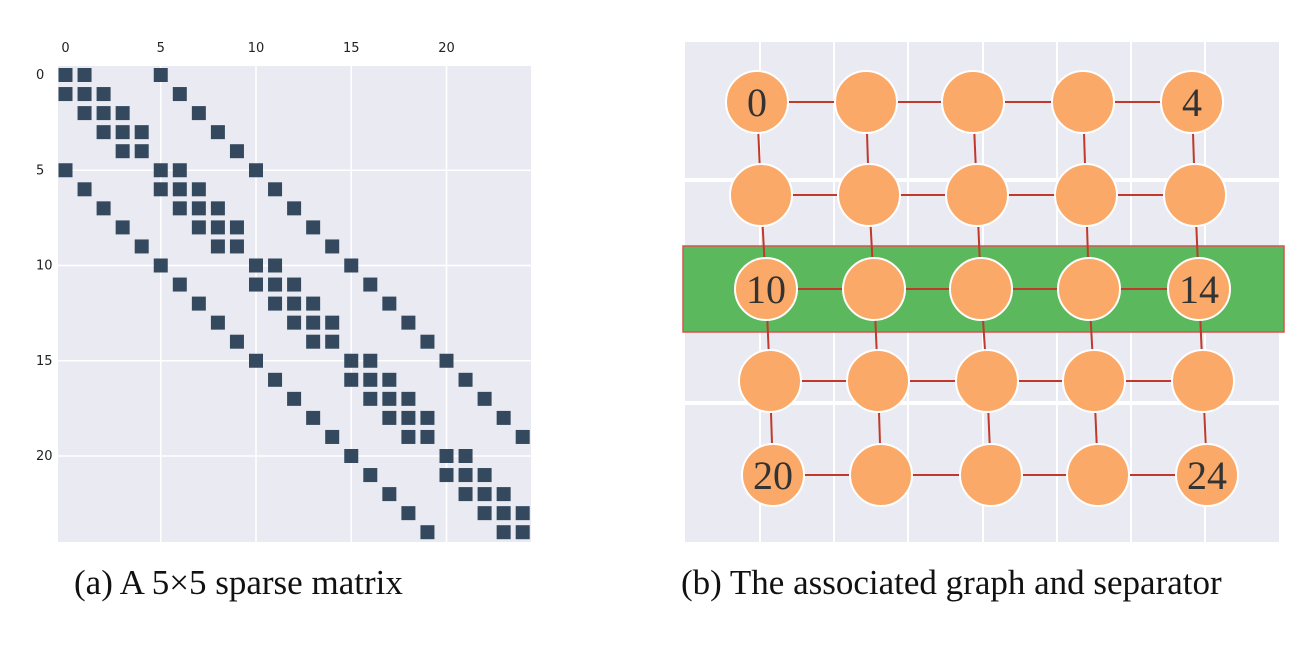  I want to click on graph-node: 20, so click(773, 475).